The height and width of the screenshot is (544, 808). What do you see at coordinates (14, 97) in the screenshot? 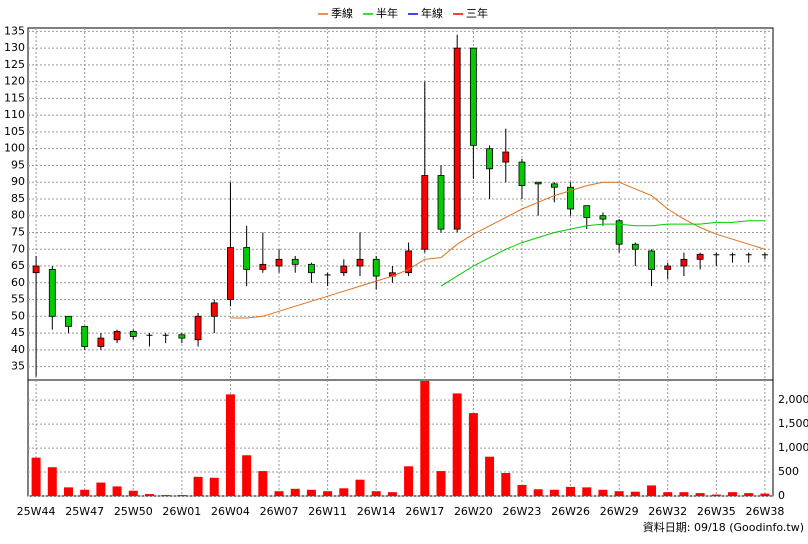
I see `y-tick-label: 115` at bounding box center [14, 97].